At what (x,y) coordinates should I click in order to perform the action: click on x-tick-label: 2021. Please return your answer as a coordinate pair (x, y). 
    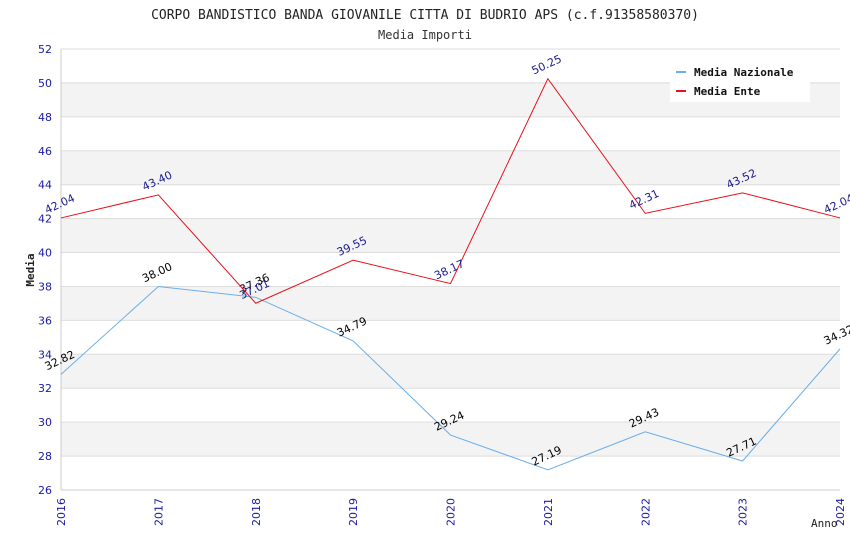
    Looking at the image, I should click on (548, 512).